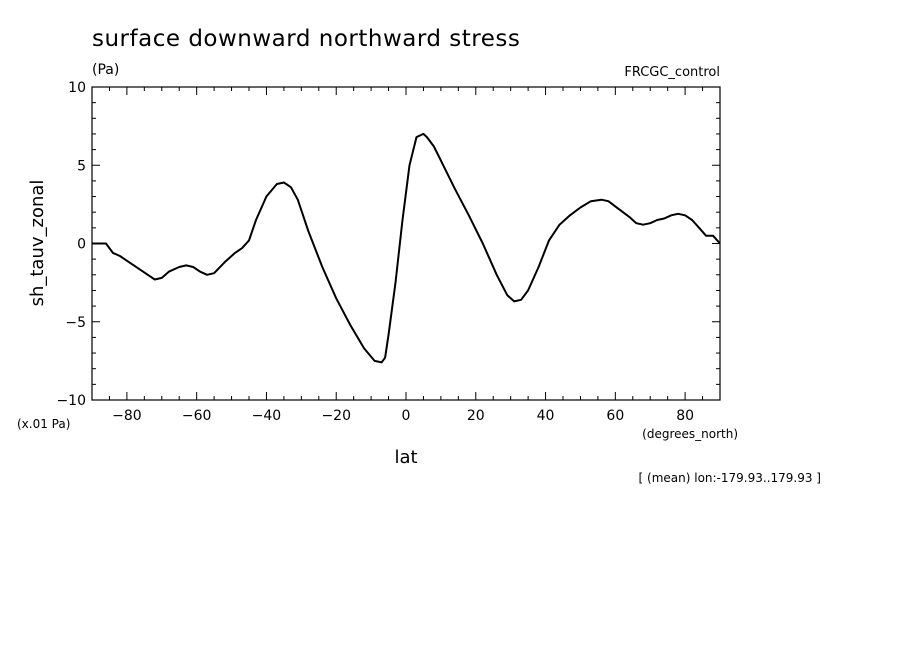  Describe the element at coordinates (306, 39) in the screenshot. I see `chart-title: surface downward northward stress` at that location.